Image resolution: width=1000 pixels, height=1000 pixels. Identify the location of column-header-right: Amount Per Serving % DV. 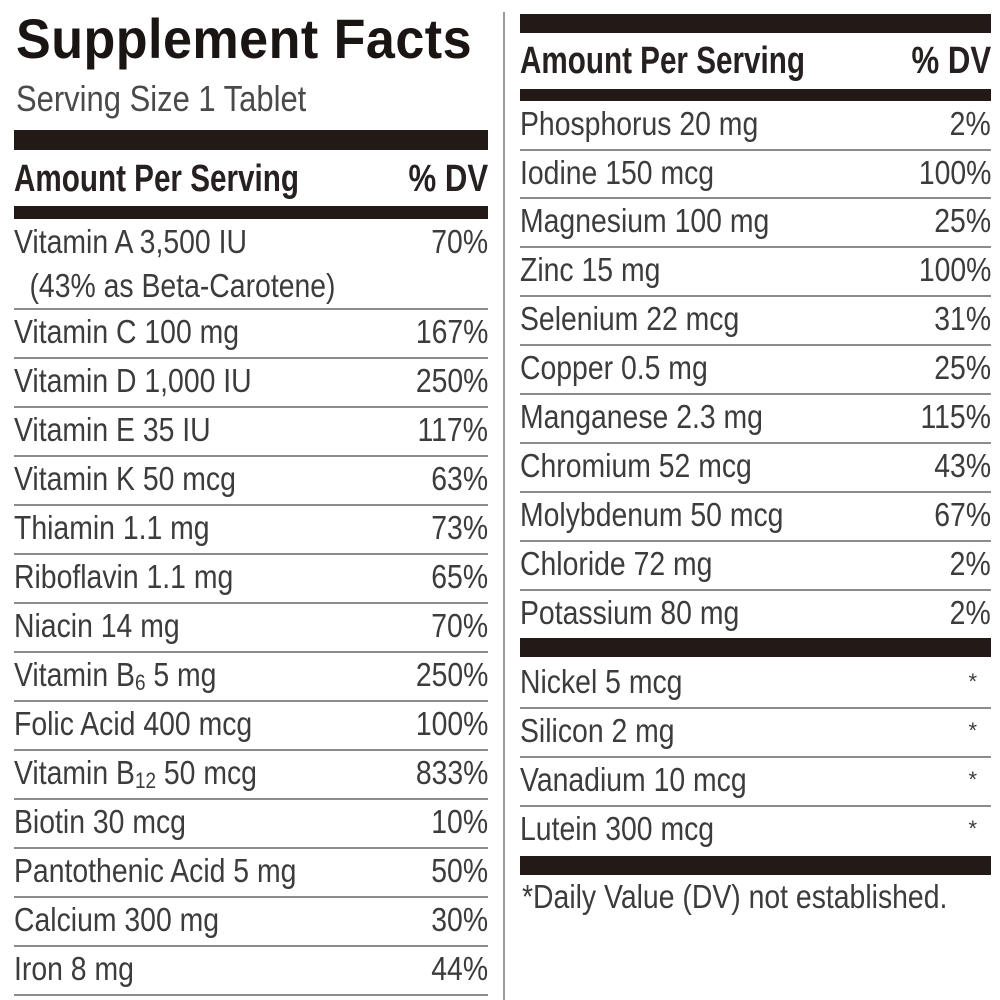
(755, 61).